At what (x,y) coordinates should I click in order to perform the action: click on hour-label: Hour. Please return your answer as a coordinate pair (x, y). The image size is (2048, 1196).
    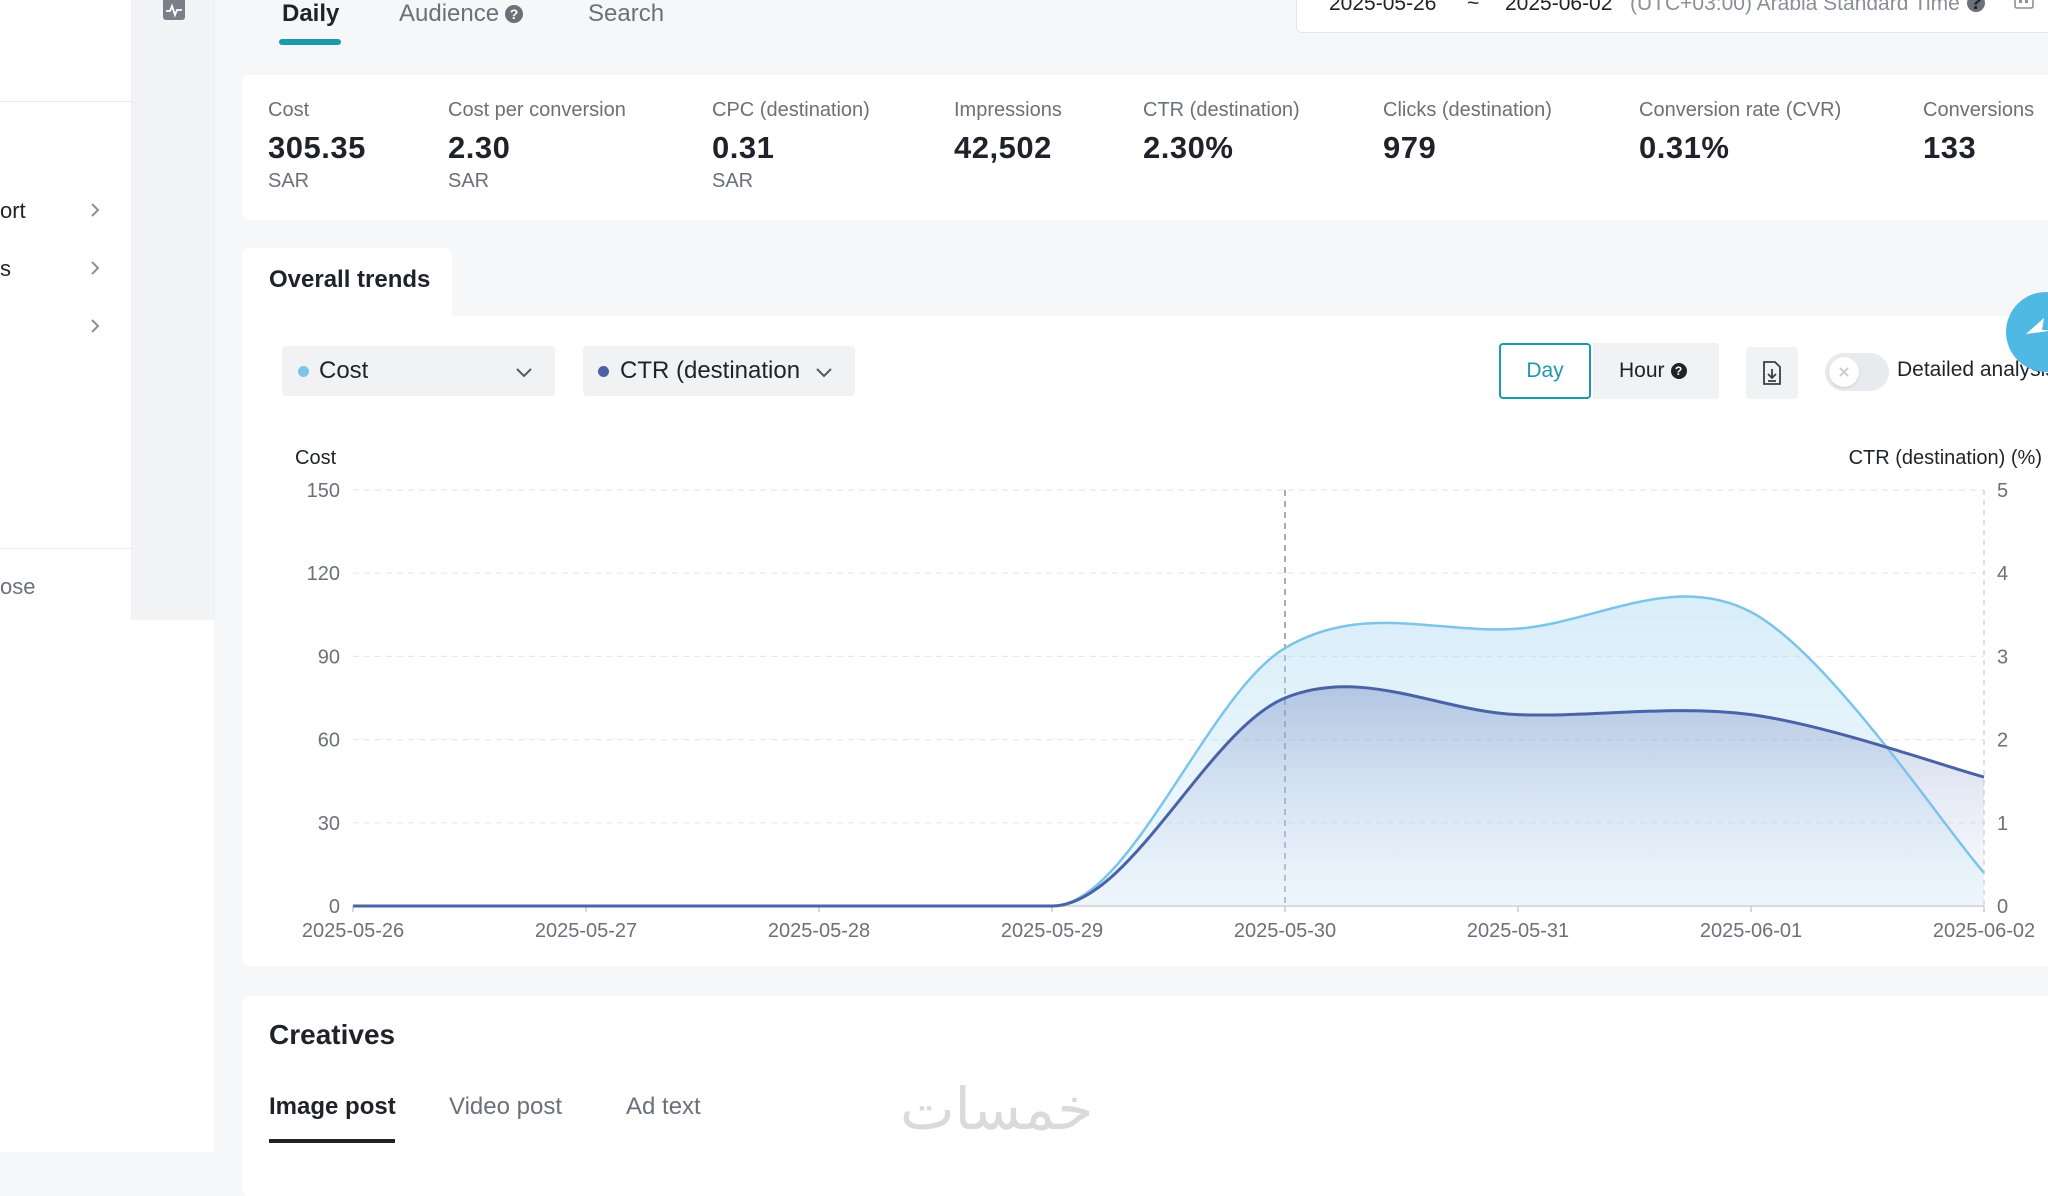
    Looking at the image, I should click on (1642, 370).